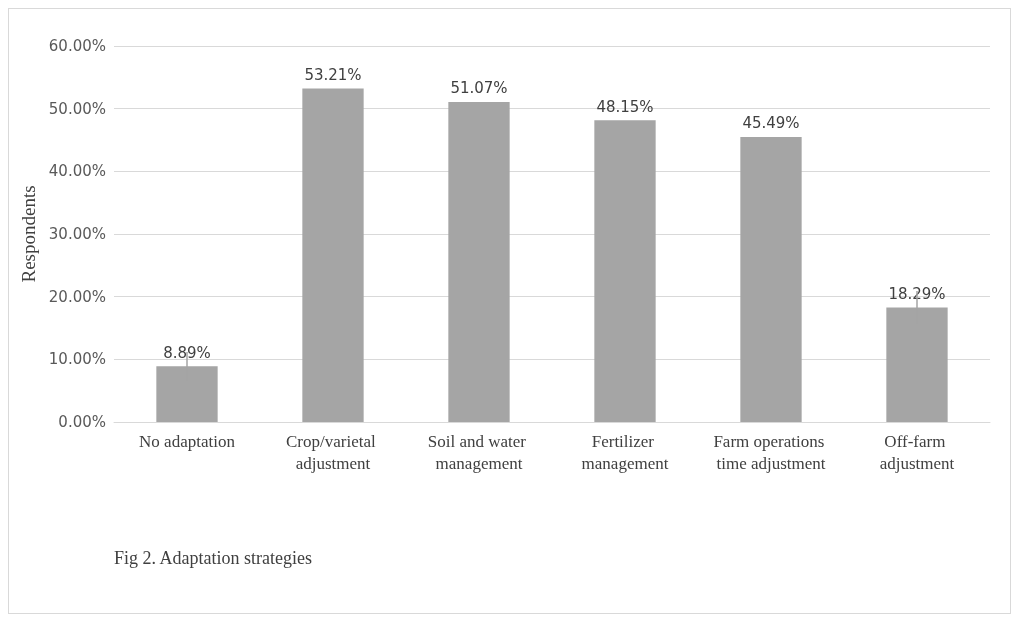 This screenshot has height=624, width=1021. I want to click on data-label: 18.29%, so click(917, 293).